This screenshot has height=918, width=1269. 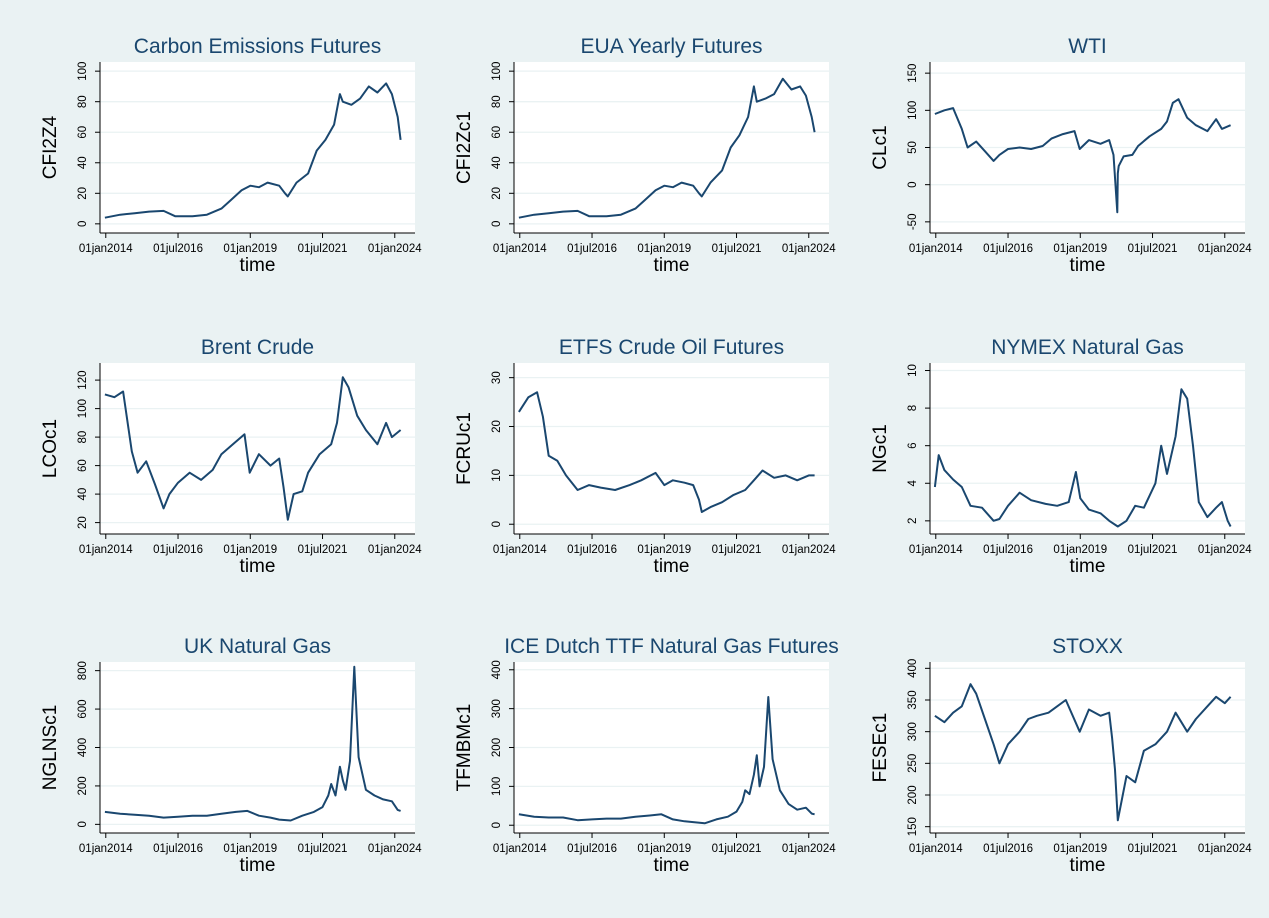 What do you see at coordinates (913, 521) in the screenshot?
I see `y-tick-label: 2` at bounding box center [913, 521].